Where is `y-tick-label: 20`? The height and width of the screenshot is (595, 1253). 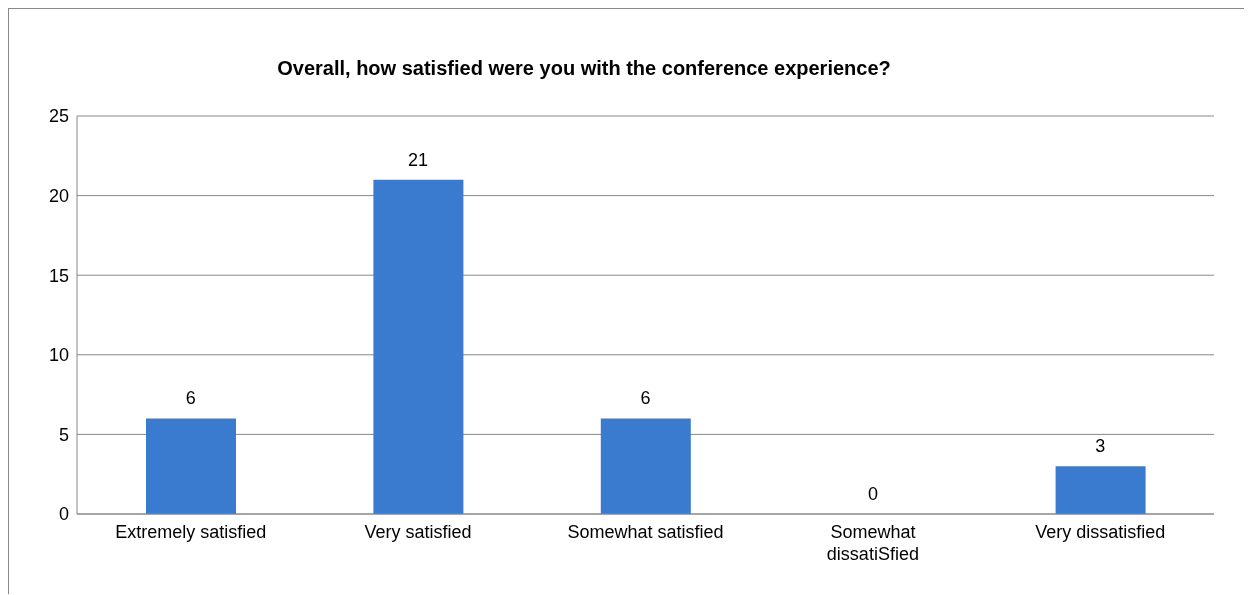
y-tick-label: 20 is located at coordinates (58, 195).